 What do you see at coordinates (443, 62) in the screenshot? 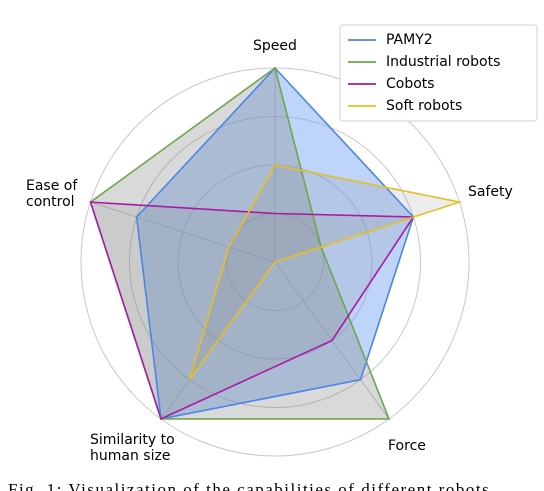
I see `legend-label: Industrial robots` at bounding box center [443, 62].